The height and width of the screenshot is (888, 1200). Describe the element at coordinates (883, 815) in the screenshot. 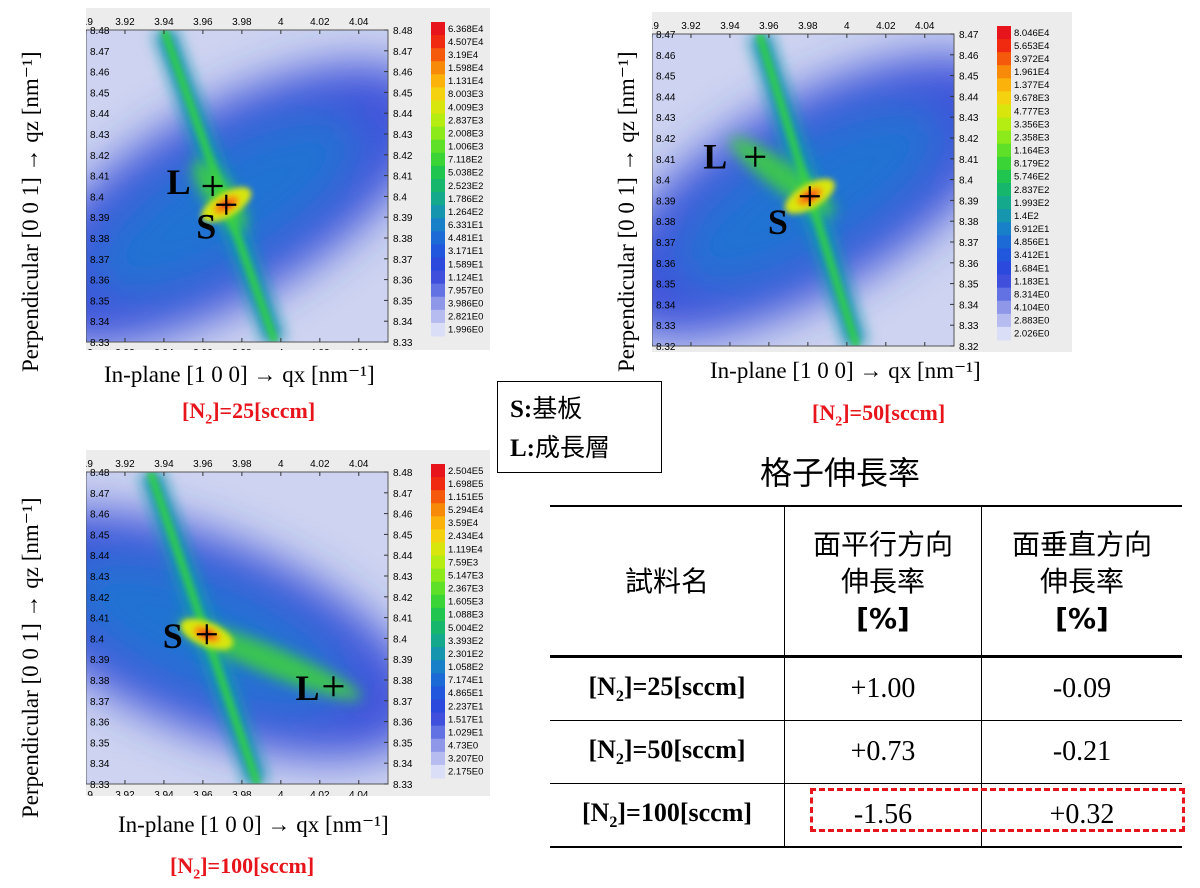

I see `row-inplane: -1.56` at that location.